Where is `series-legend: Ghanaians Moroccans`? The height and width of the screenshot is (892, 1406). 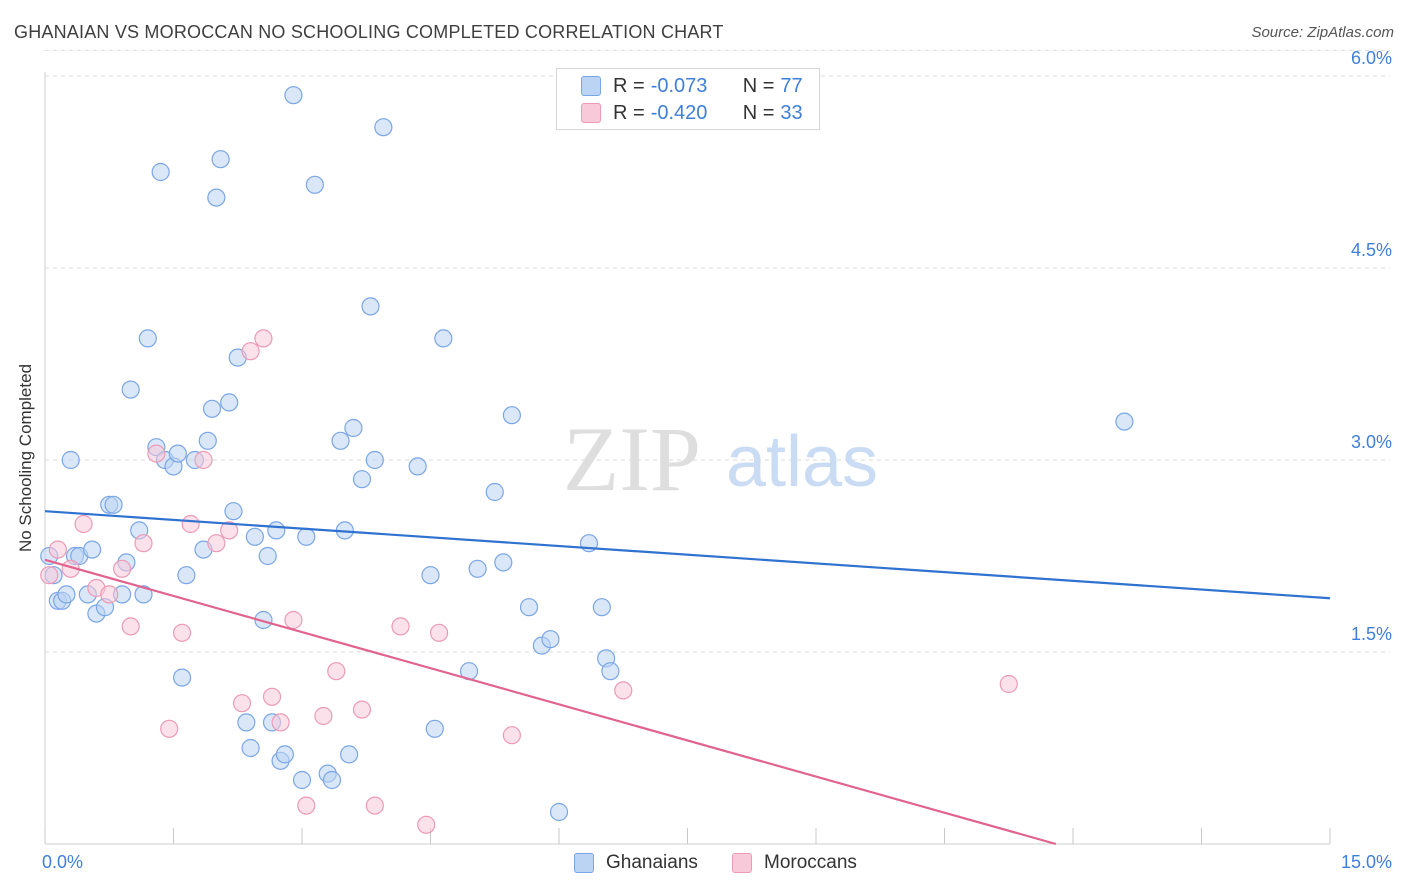 series-legend: Ghanaians Moroccans is located at coordinates (703, 864).